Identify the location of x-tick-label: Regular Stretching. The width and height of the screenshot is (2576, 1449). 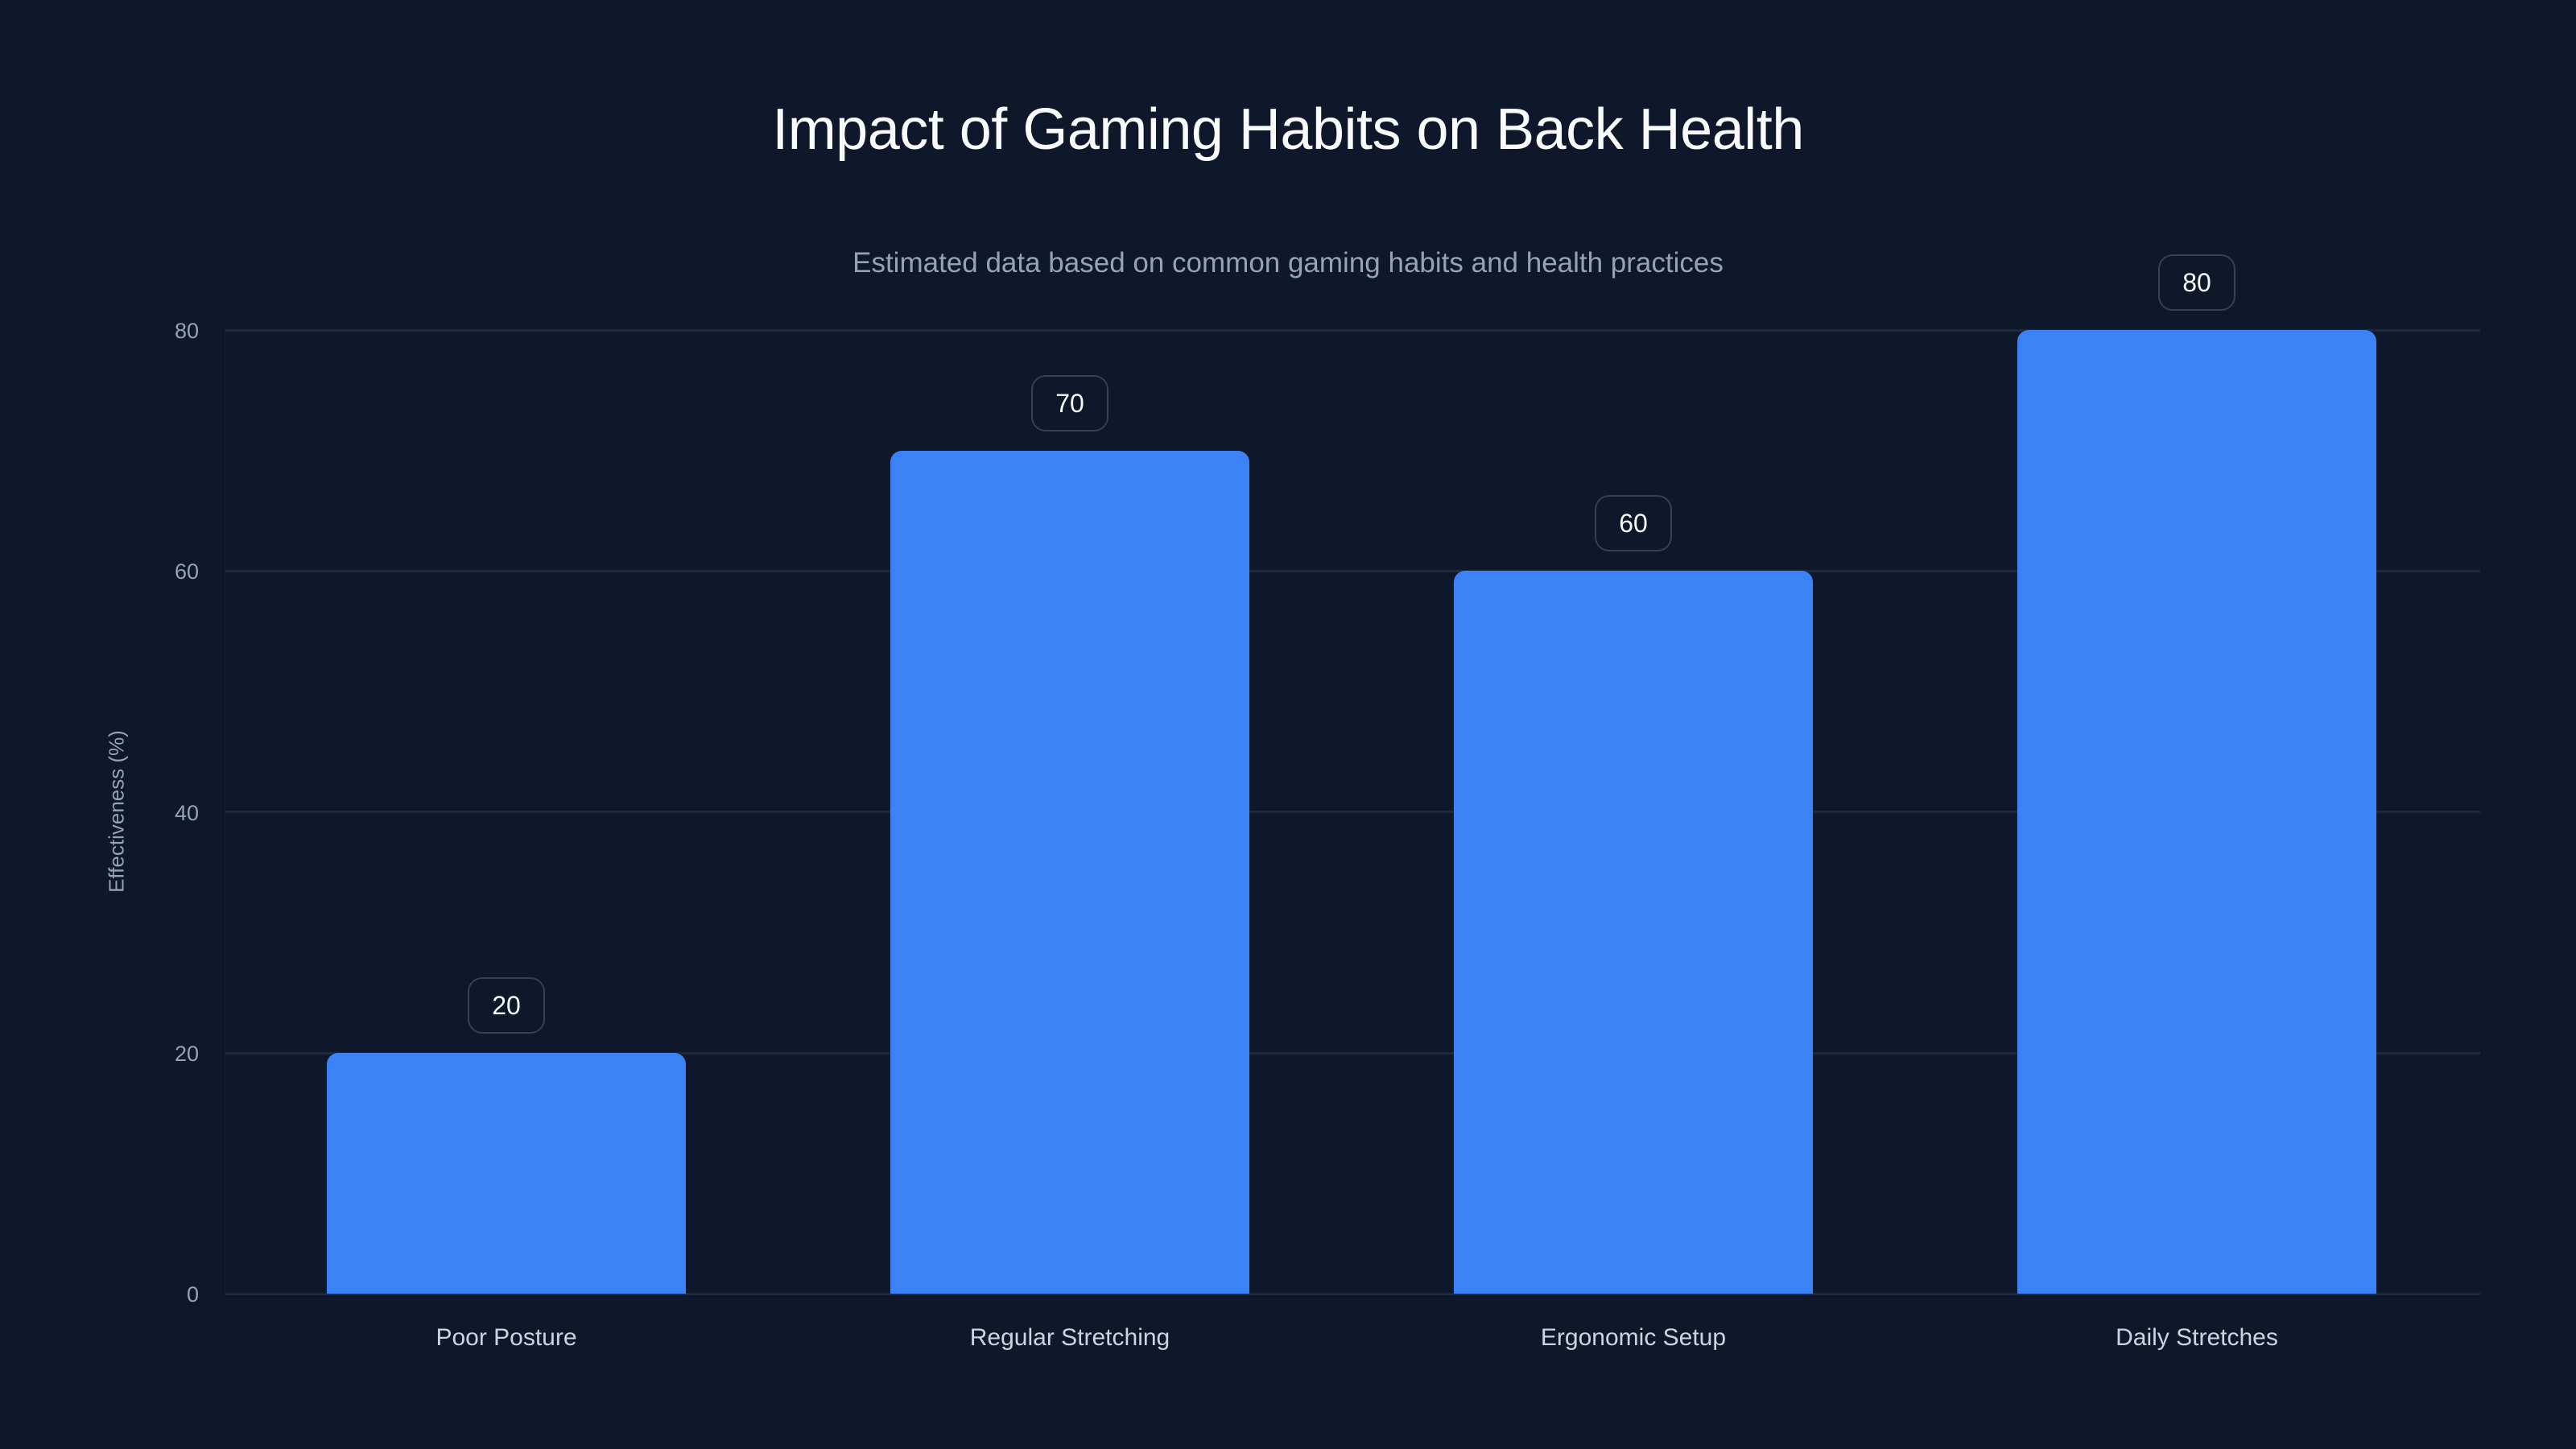
(1069, 1337).